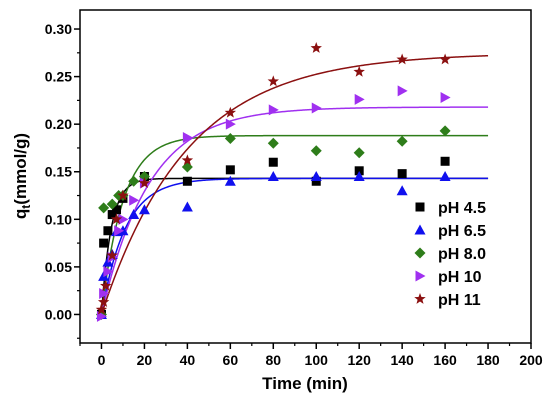  Describe the element at coordinates (58, 77) in the screenshot. I see `y-tick-label: 0.25` at that location.